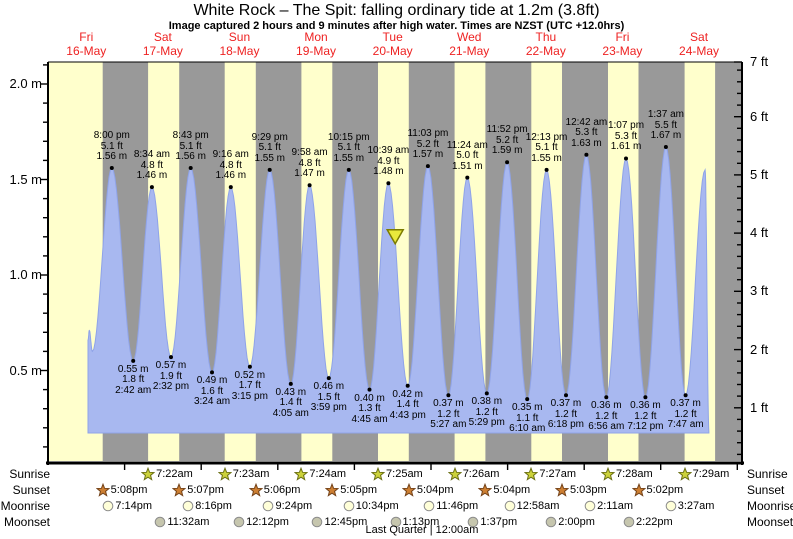  Describe the element at coordinates (397, 474) in the screenshot. I see `sunrise-entry: 7:25am` at that location.